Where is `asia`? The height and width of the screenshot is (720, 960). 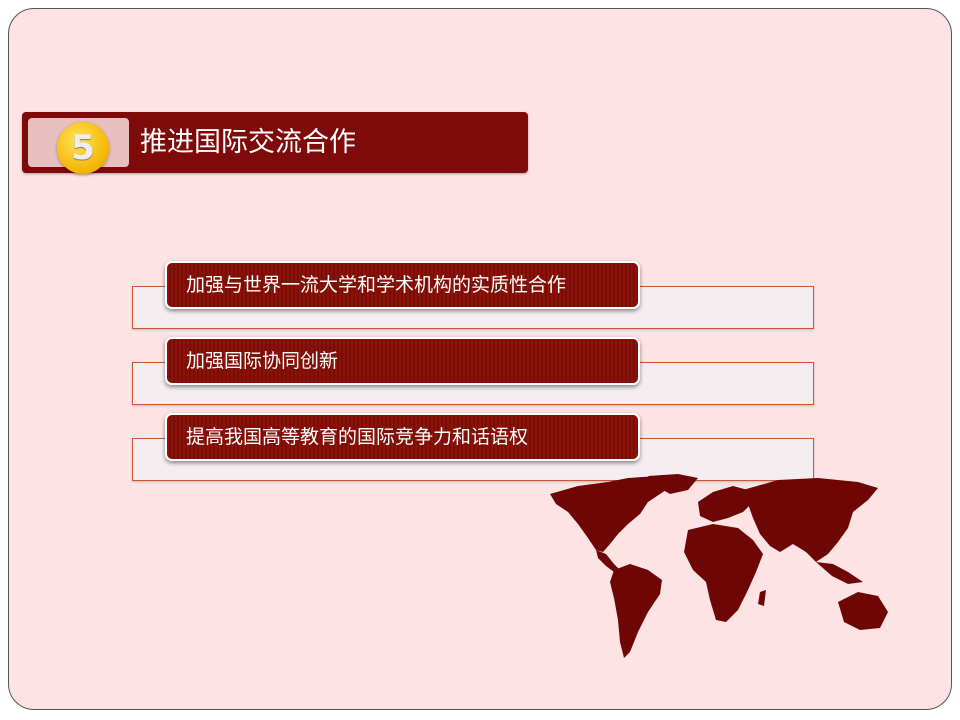
asia is located at coordinates (810, 520).